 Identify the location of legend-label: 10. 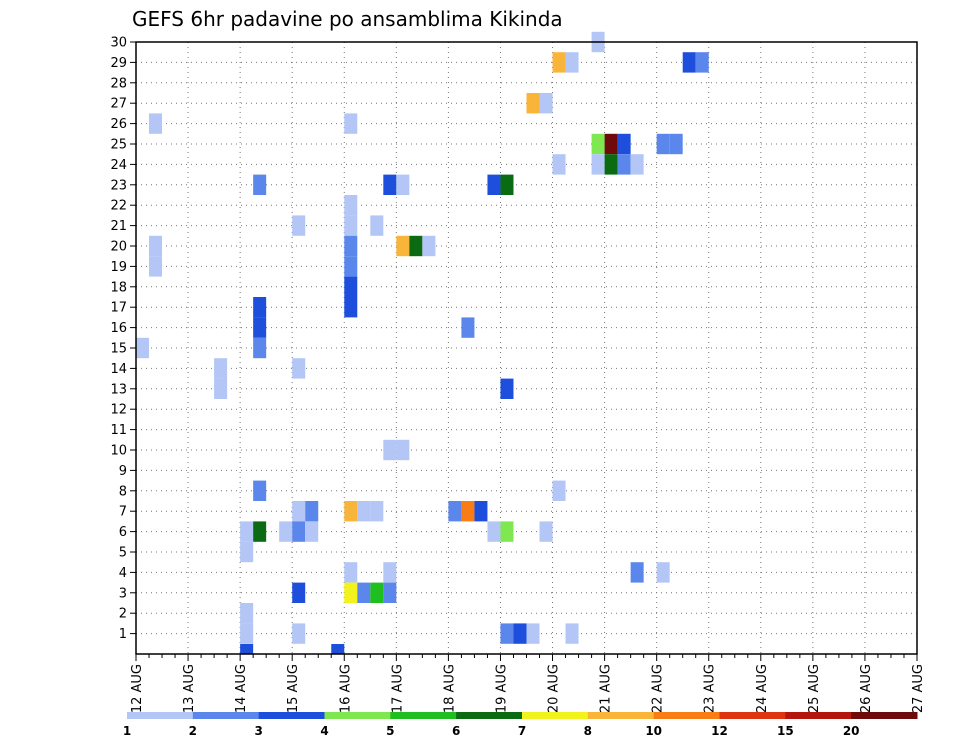
(653, 731).